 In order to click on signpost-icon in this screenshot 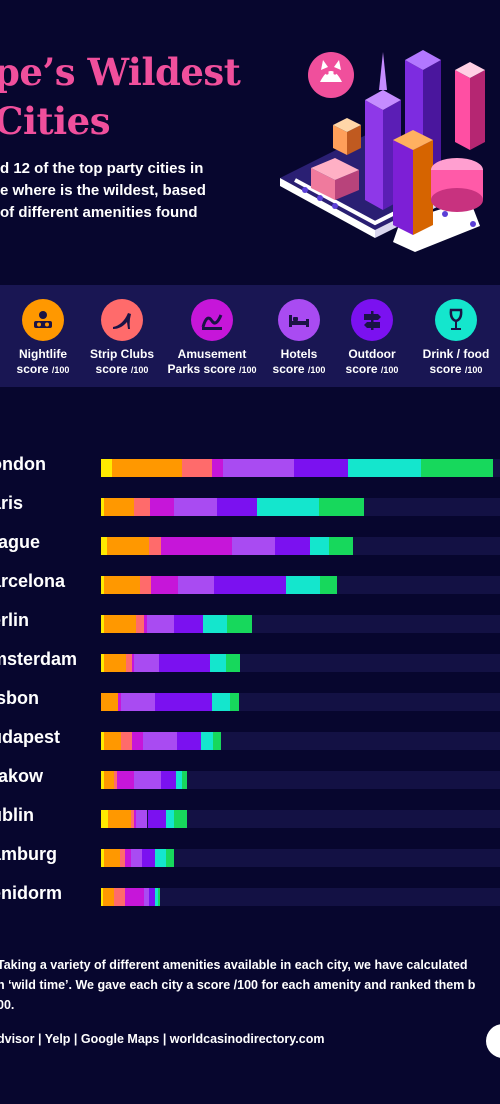, I will do `click(372, 320)`.